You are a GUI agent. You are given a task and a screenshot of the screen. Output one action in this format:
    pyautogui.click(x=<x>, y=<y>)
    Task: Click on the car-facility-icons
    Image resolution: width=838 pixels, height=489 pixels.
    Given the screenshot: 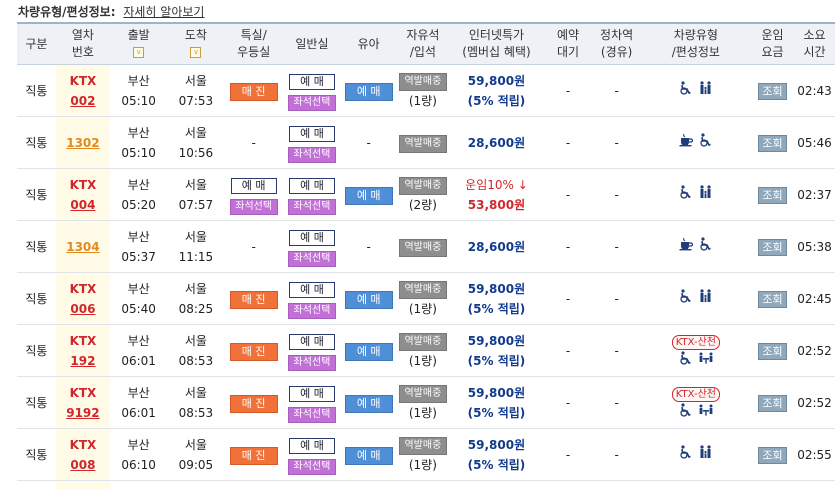 What is the action you would take?
    pyautogui.click(x=696, y=88)
    